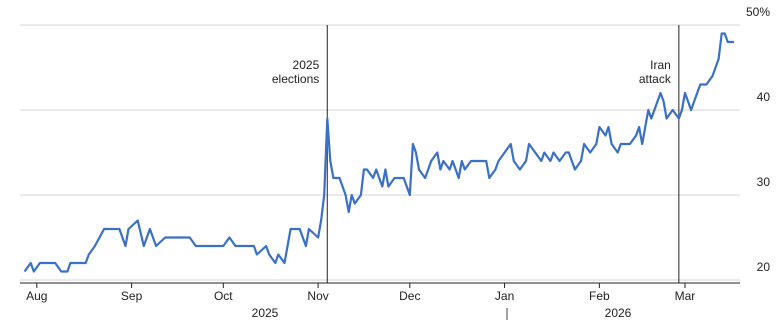 This screenshot has width=780, height=320. Describe the element at coordinates (599, 296) in the screenshot. I see `x-tick-label: Feb` at that location.